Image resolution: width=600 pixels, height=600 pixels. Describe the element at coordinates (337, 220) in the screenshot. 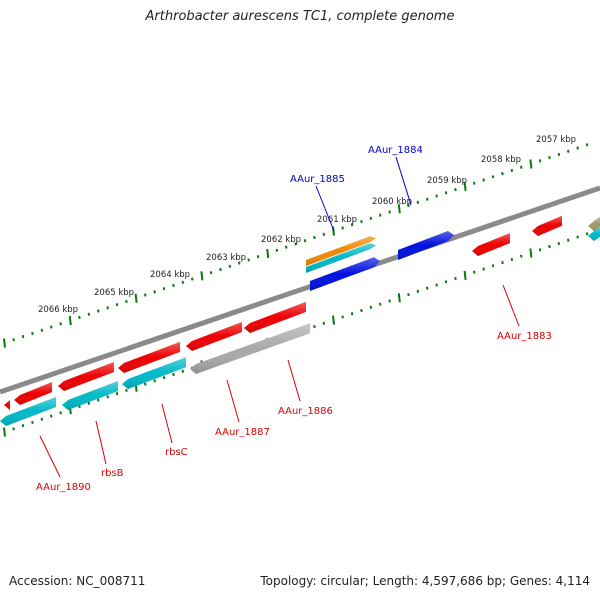

I see `kbp-label: 2061 kbp` at that location.